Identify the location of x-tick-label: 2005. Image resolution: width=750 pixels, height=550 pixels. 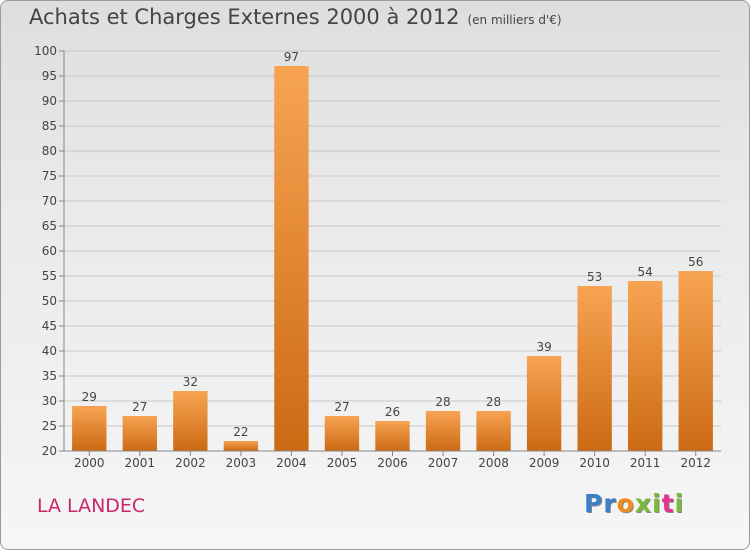
(342, 463).